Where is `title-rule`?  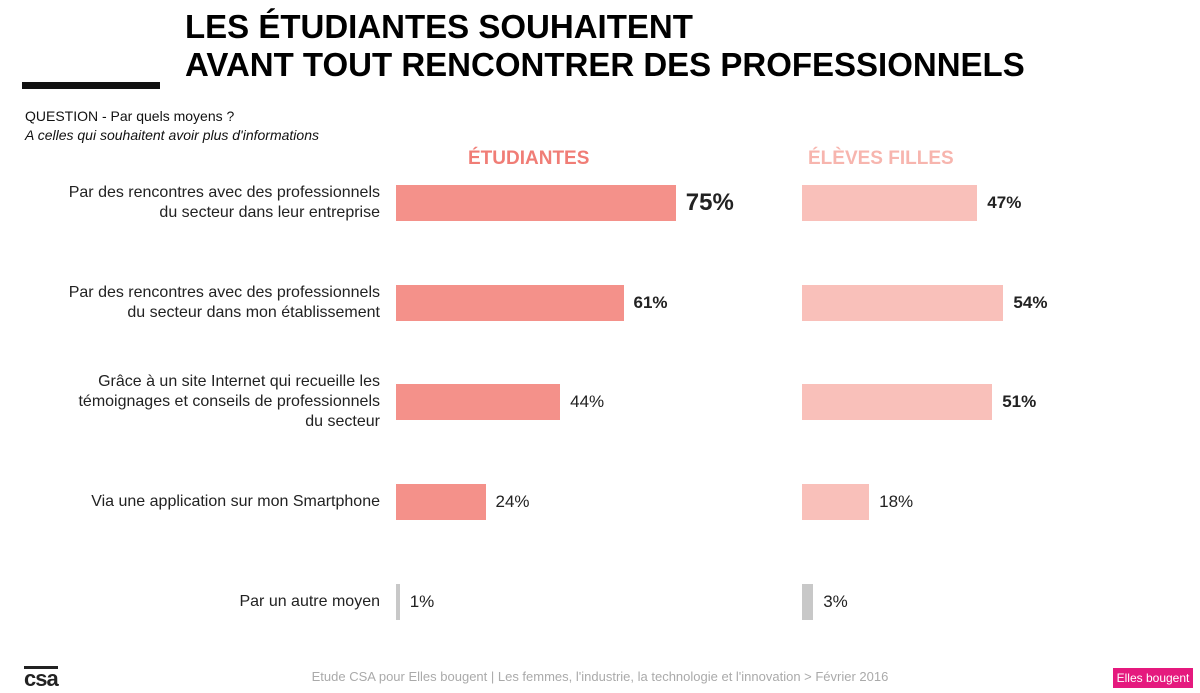 title-rule is located at coordinates (91, 85).